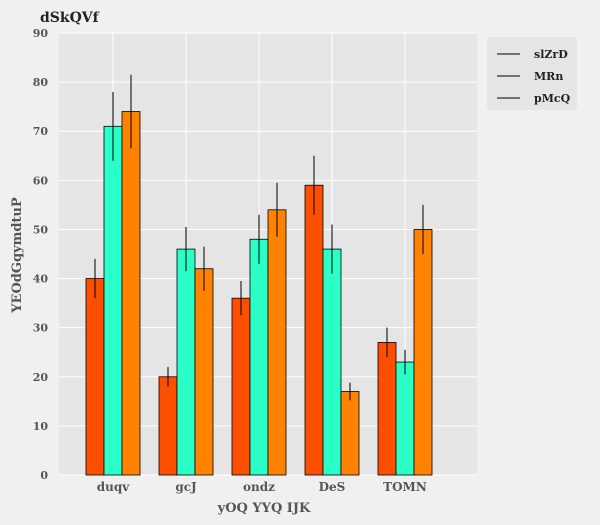  I want to click on y-tick-label: 80, so click(41, 82).